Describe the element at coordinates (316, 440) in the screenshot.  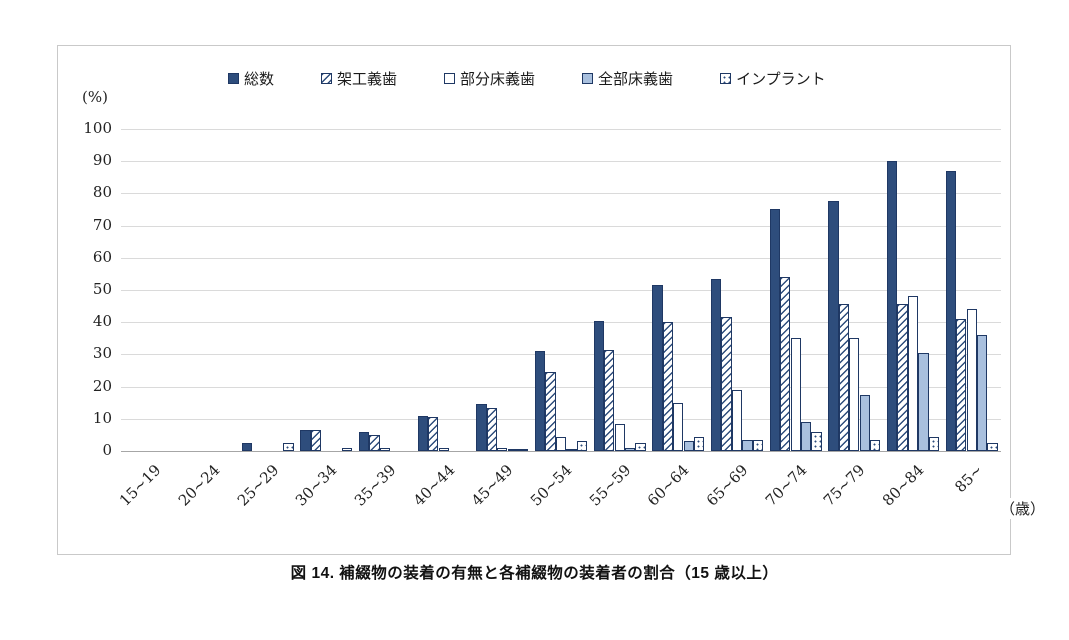
I see `bar-架工義歯-30~34` at that location.